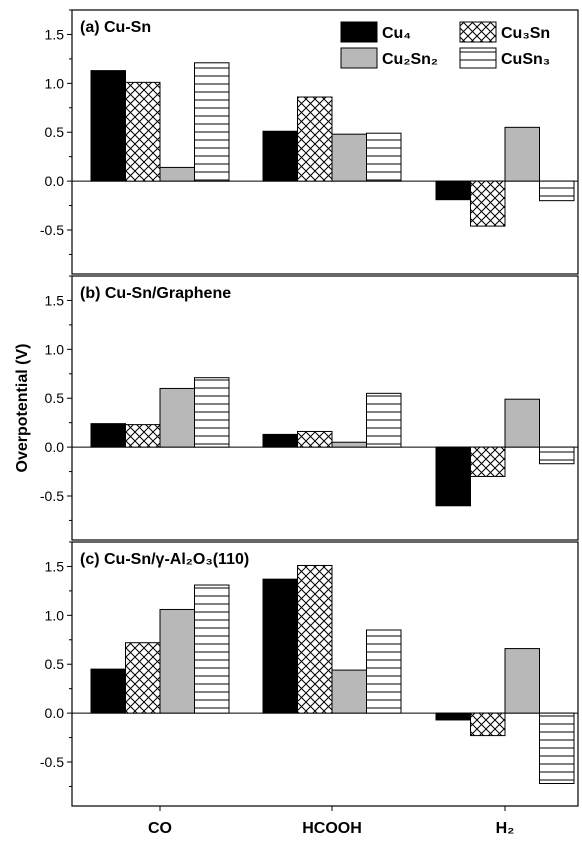 Image resolution: width=582 pixels, height=841 pixels. Describe the element at coordinates (349, 691) in the screenshot. I see `bar-3-s3-c2` at that location.